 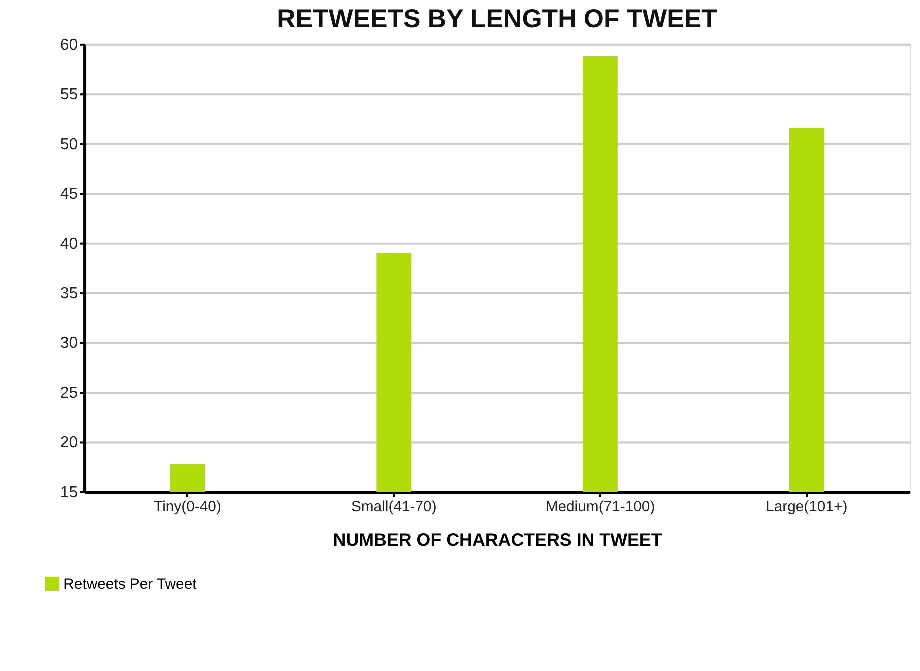 What do you see at coordinates (497, 540) in the screenshot?
I see `x-axis-title: NUMBER OF CHARACTERS IN TWEET` at bounding box center [497, 540].